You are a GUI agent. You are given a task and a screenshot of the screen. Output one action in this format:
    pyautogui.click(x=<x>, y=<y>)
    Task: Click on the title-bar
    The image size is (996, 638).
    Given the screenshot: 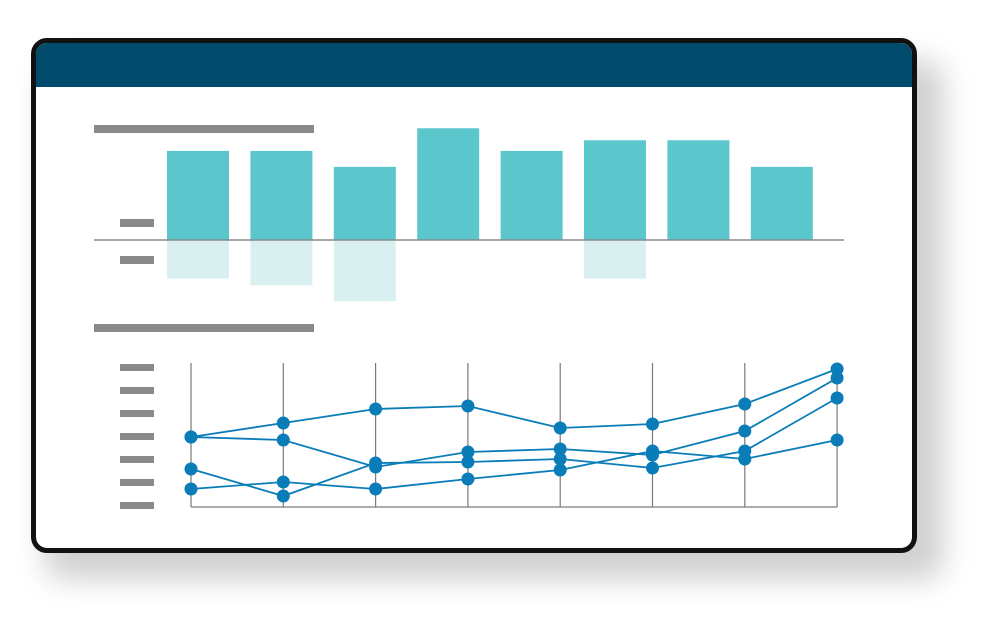 What is the action you would take?
    pyautogui.click(x=474, y=65)
    